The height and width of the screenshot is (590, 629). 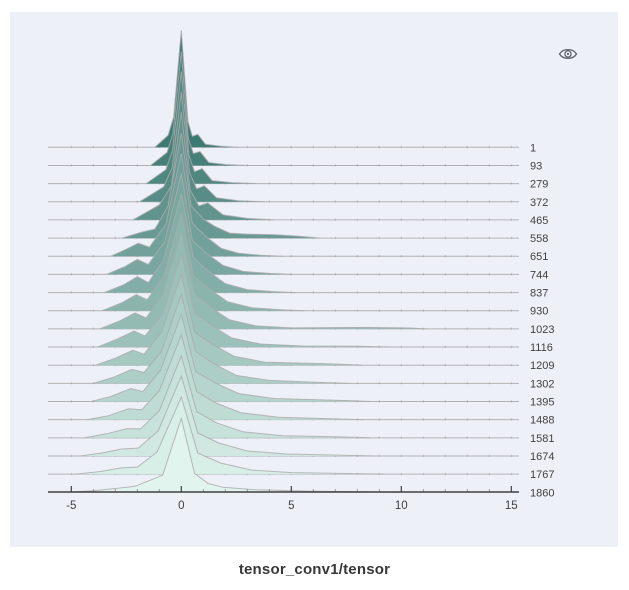 What do you see at coordinates (542, 475) in the screenshot?
I see `step-label-1767: 1767` at bounding box center [542, 475].